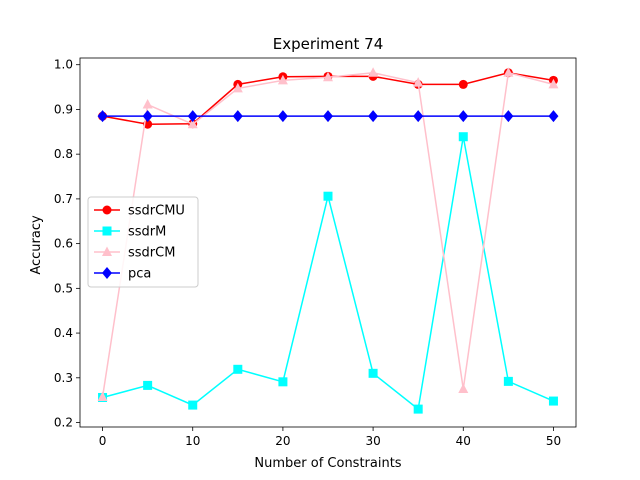  I want to click on legend-label: pca, so click(139, 274).